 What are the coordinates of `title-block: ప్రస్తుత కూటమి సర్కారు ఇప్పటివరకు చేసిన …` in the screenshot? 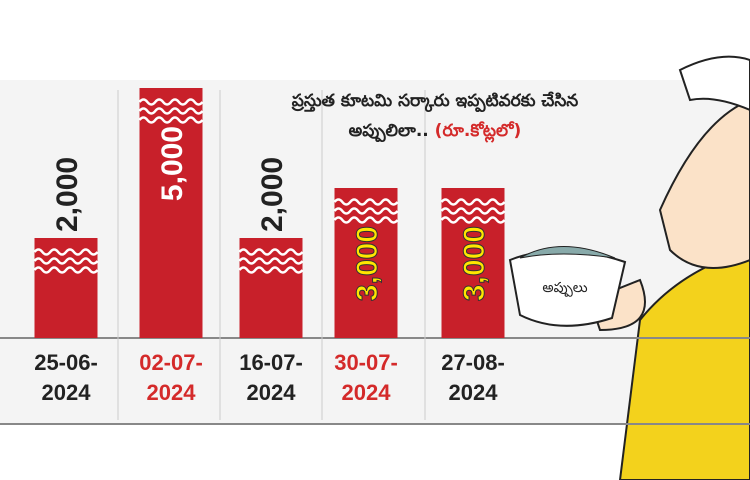 It's located at (435, 116).